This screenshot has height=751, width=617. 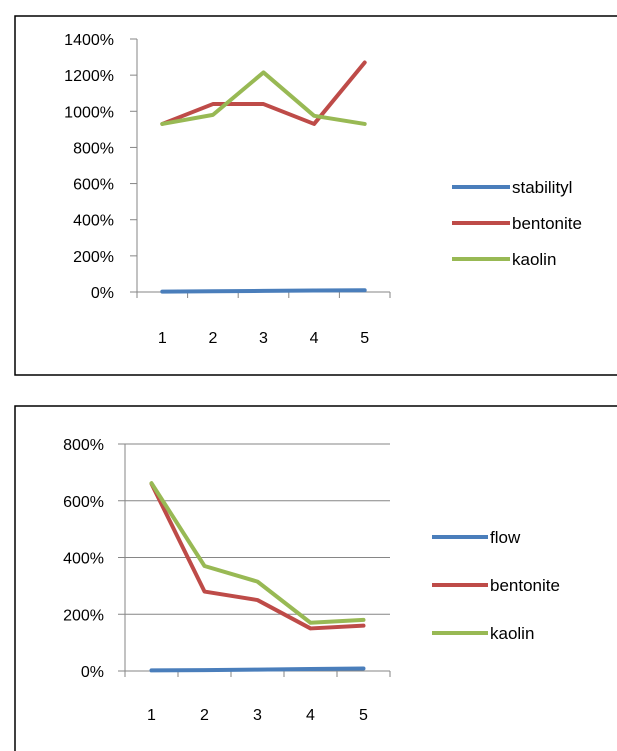 What do you see at coordinates (257, 669) in the screenshot?
I see `series-line-flow` at bounding box center [257, 669].